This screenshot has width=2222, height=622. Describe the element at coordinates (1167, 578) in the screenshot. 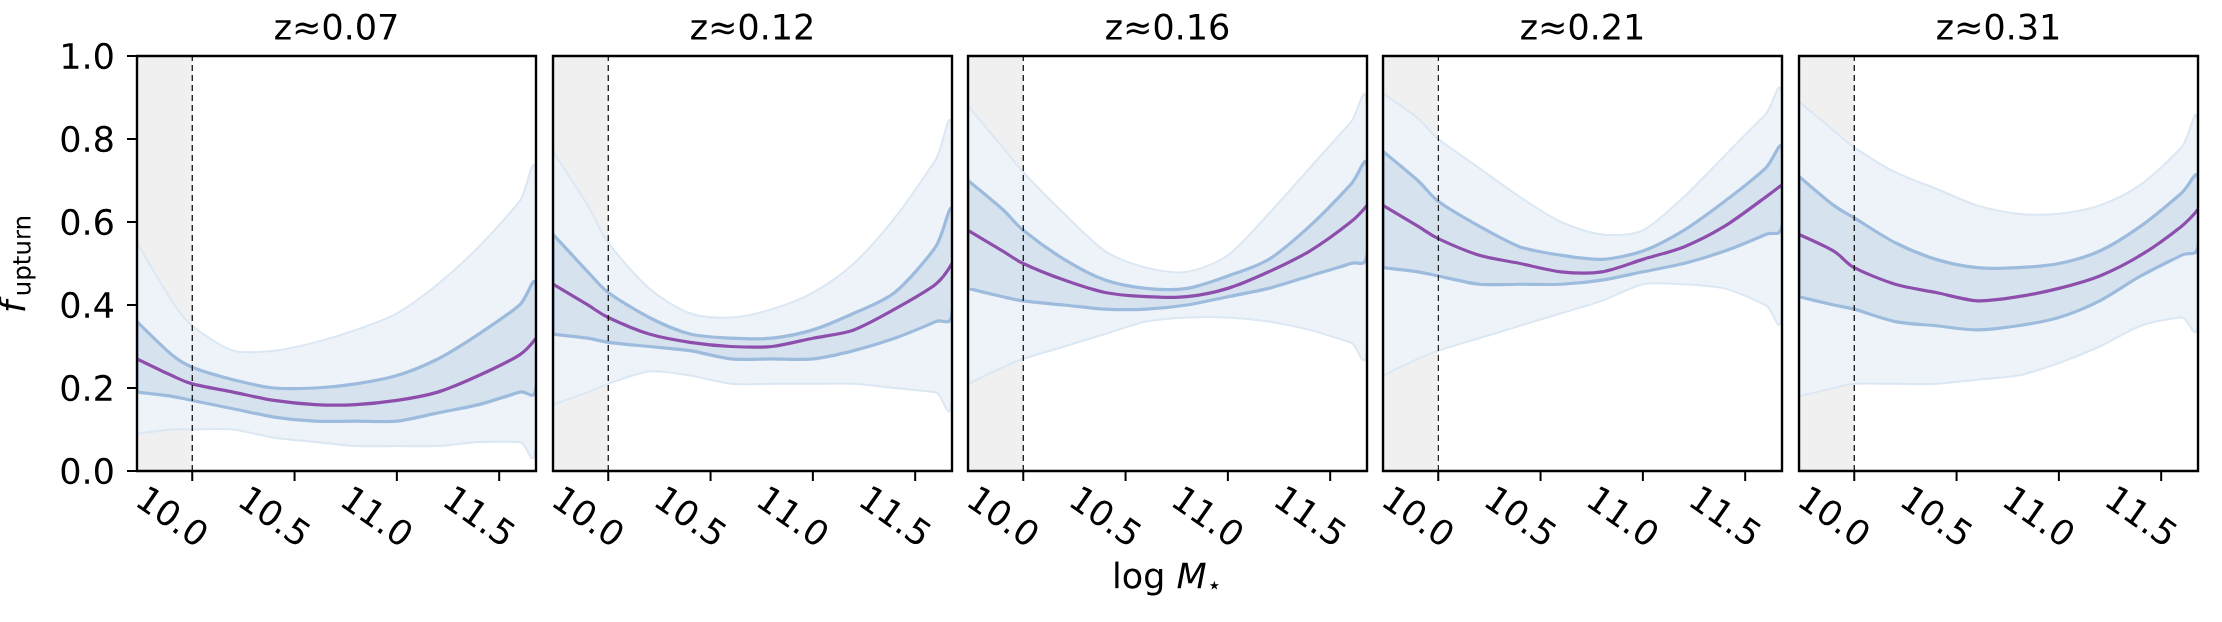

I see `x-axis-title: log M$_{⋆}$` at that location.